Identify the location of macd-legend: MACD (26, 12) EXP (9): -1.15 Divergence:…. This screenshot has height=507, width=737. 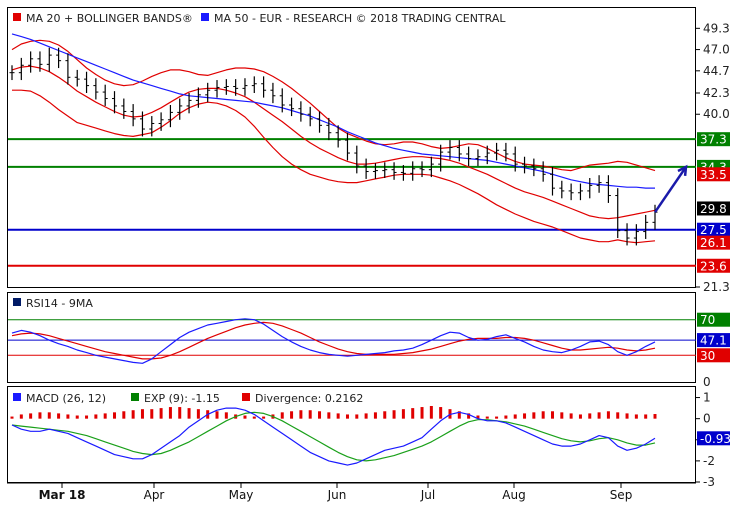
(188, 398).